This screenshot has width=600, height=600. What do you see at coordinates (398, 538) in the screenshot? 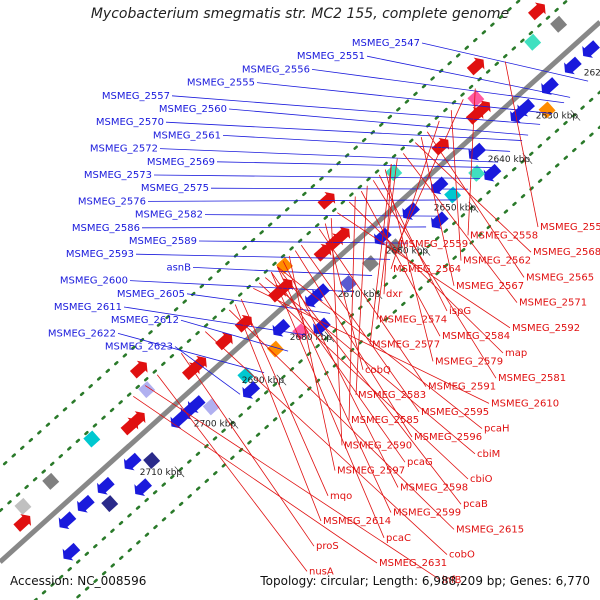
I see `reverse-gene-label: pcaC` at bounding box center [398, 538].